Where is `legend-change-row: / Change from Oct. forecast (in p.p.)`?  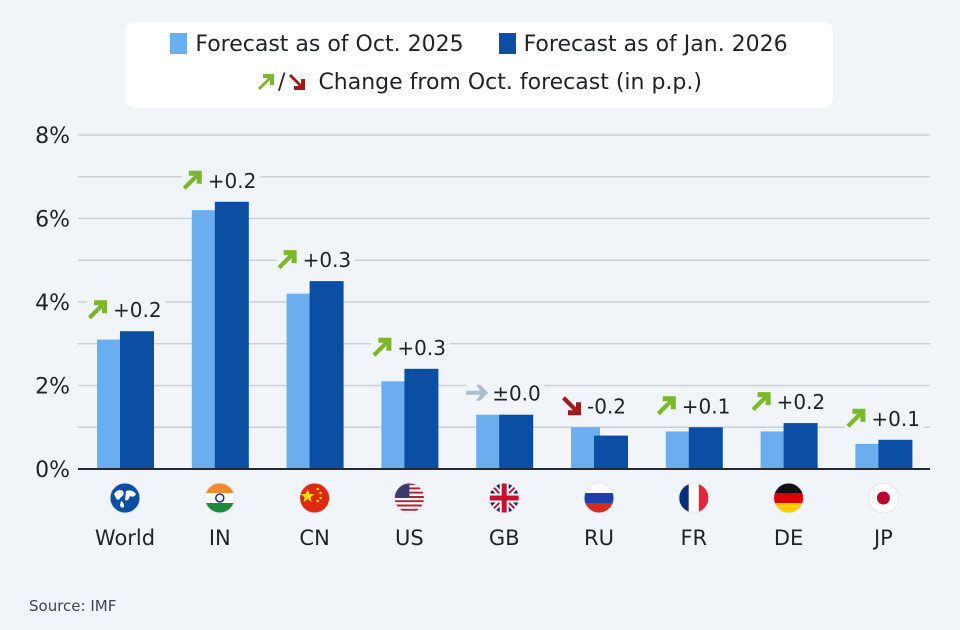
legend-change-row: / Change from Oct. forecast (in p.p.) is located at coordinates (479, 82).